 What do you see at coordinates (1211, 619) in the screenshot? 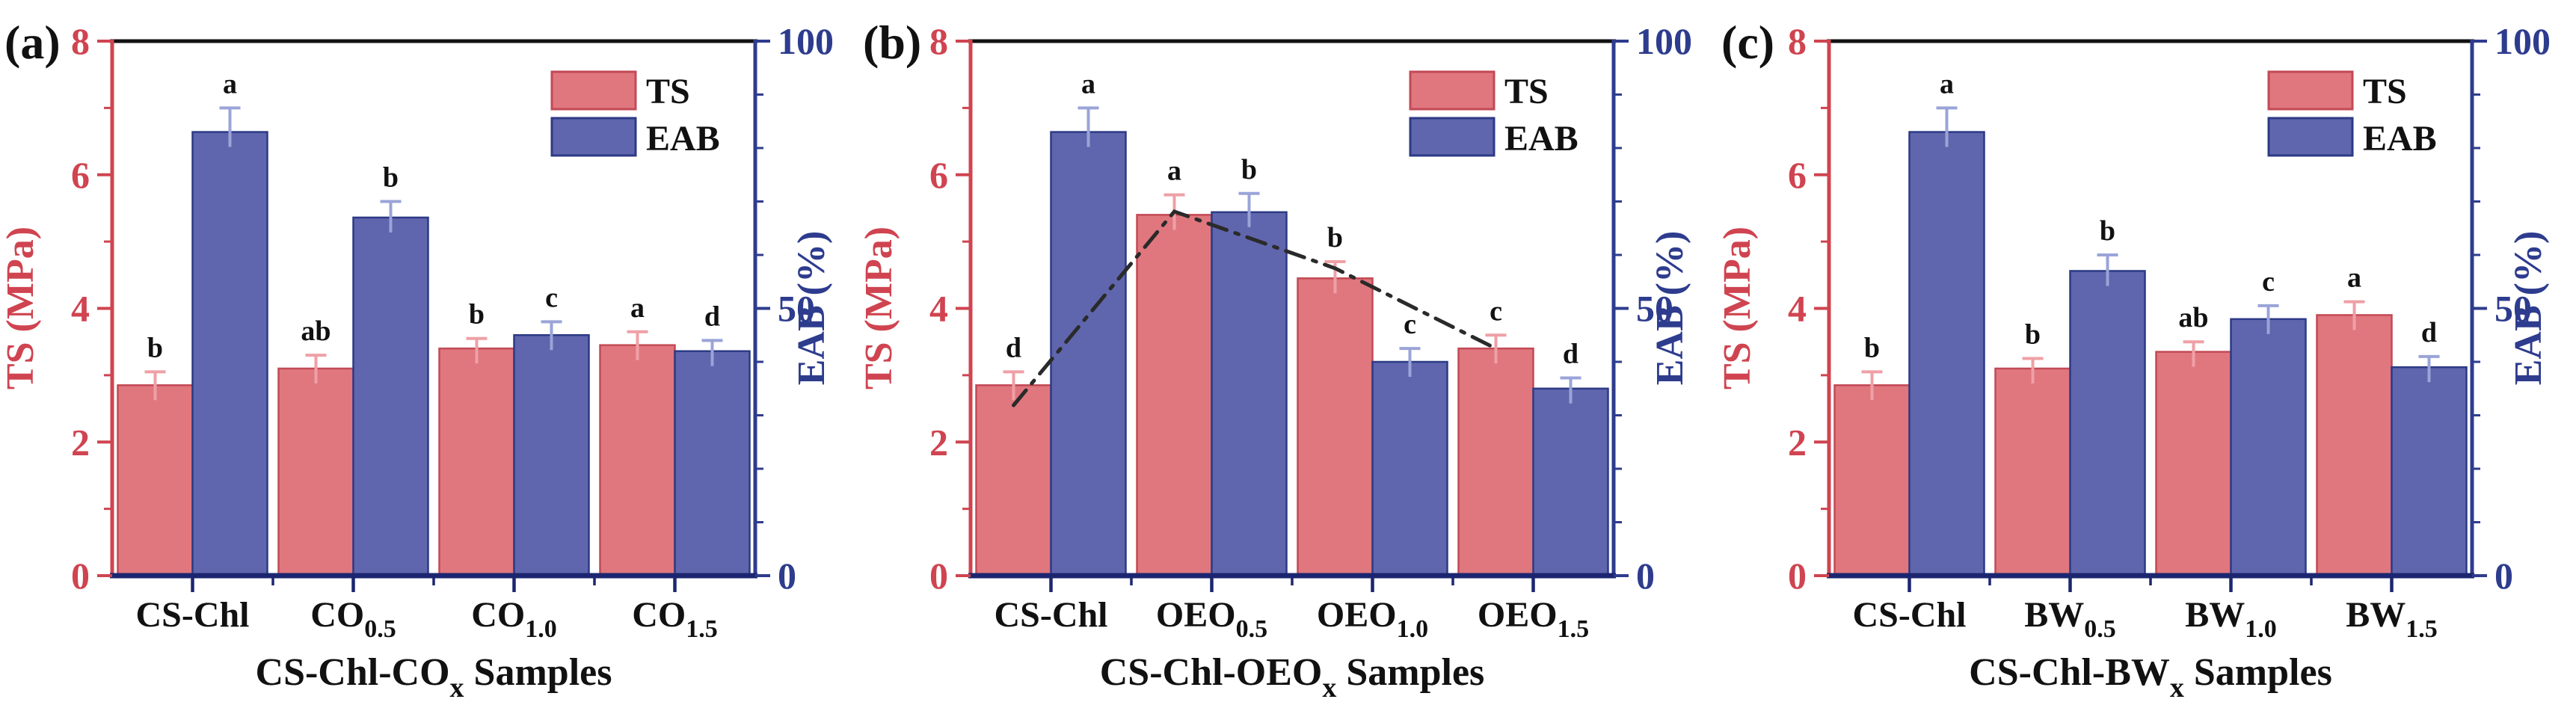
I see `x-tick-label: OEO0.5` at bounding box center [1211, 619].